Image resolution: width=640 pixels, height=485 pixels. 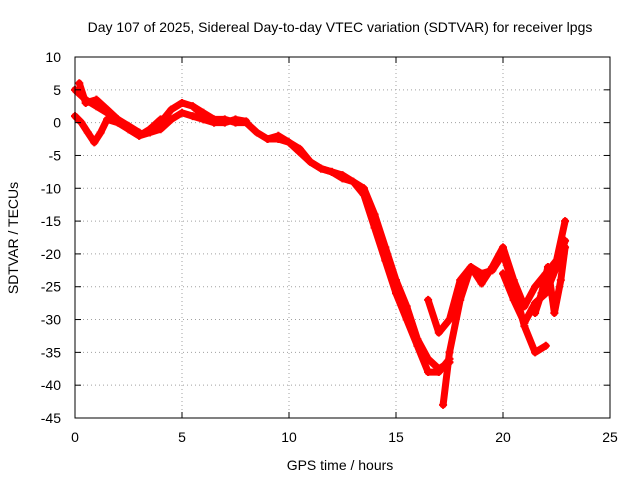 I want to click on y-tick-label: 10, so click(x=53, y=57).